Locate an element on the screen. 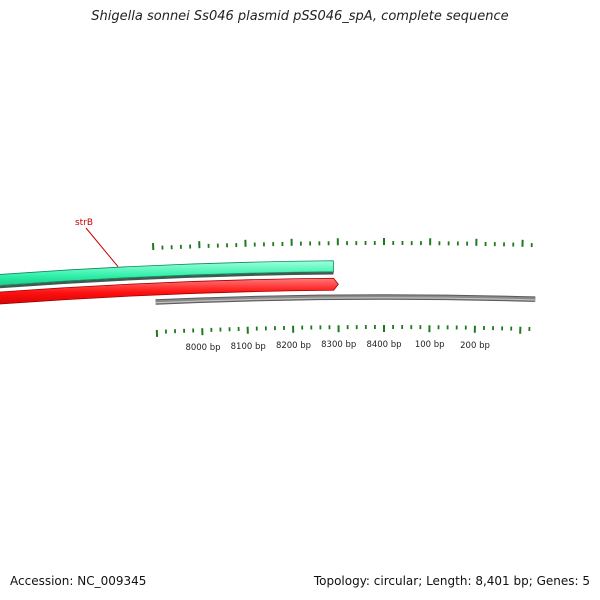 The width and height of the screenshot is (600, 600). tick-label-8100: 8100 bp is located at coordinates (248, 347).